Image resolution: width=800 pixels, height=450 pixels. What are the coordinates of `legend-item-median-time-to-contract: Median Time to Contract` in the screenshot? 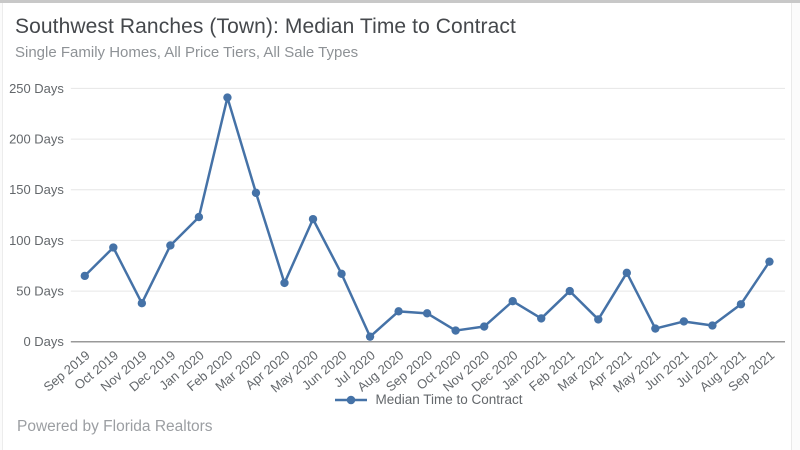 It's located at (429, 399).